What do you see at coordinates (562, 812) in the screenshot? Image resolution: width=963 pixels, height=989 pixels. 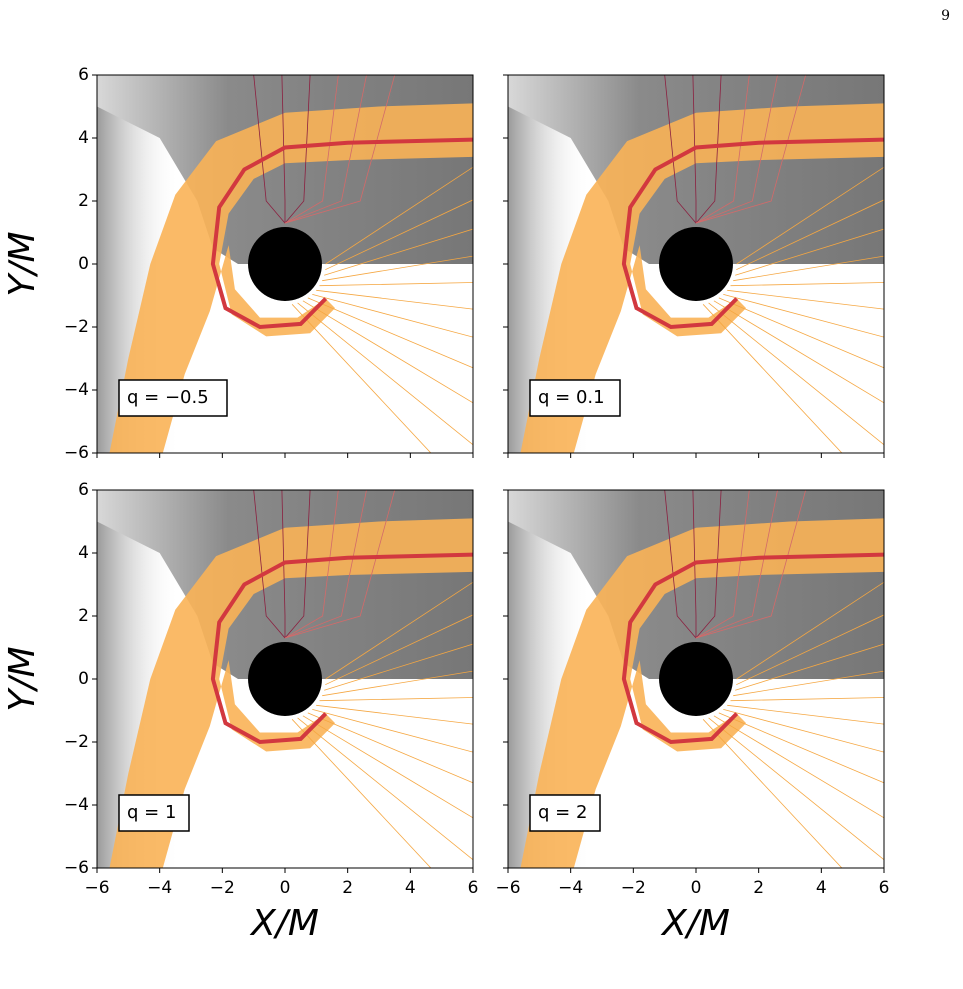 I see `panel-label: q = 2` at bounding box center [562, 812].